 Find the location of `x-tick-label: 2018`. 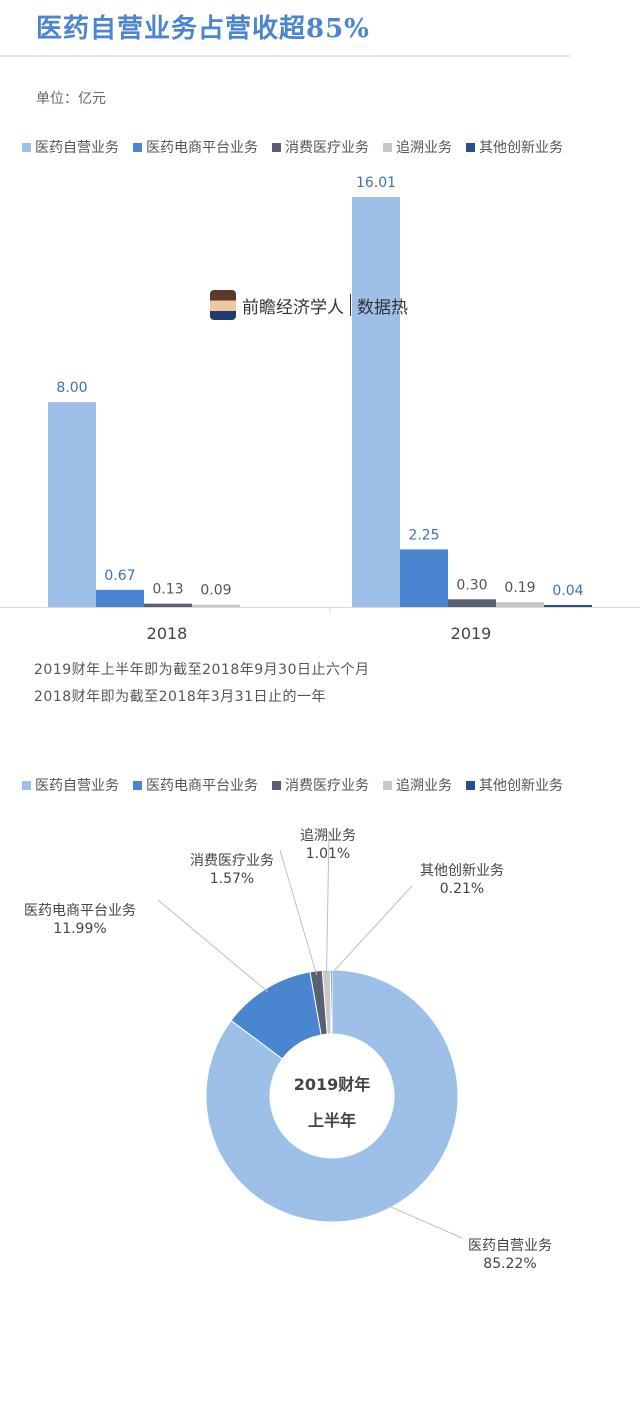

x-tick-label: 2018 is located at coordinates (167, 633).